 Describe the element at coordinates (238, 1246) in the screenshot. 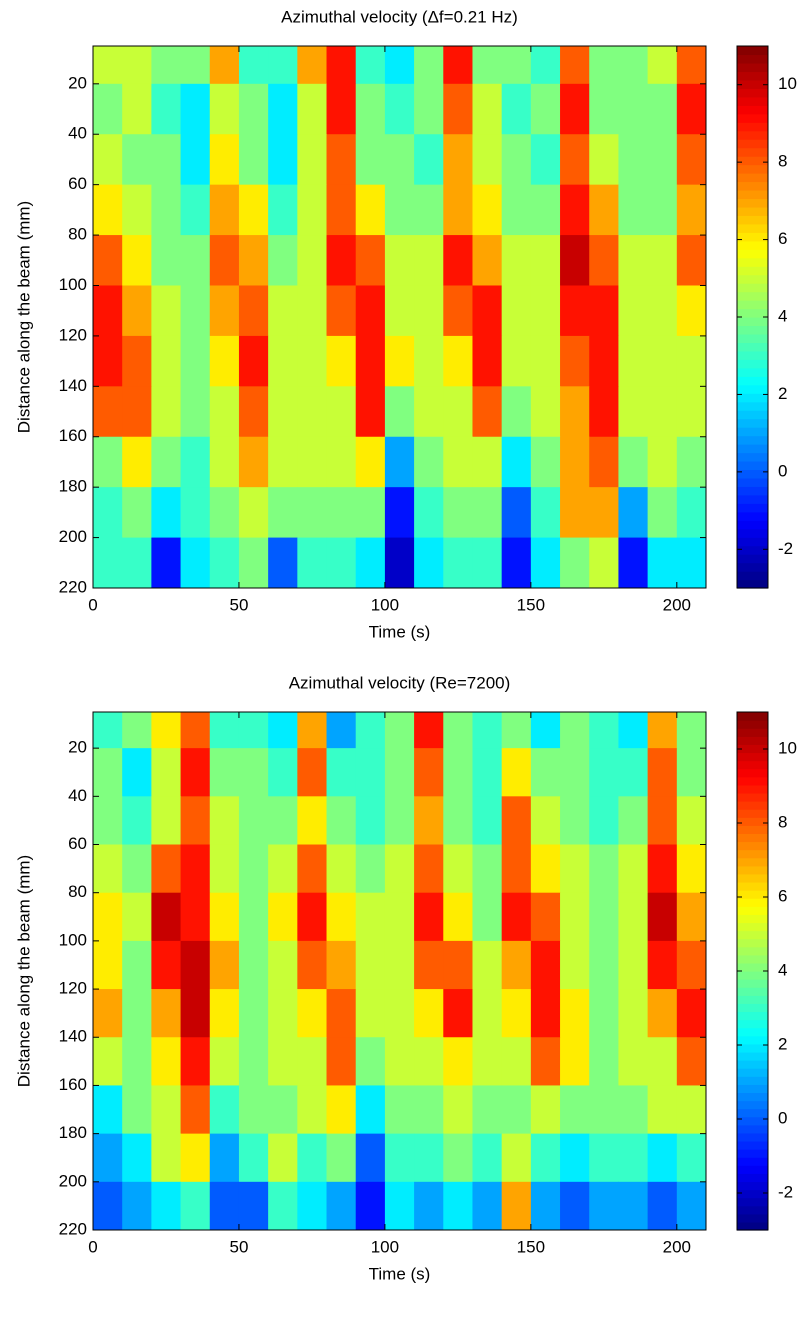

I see `x-tick-label: 50` at that location.